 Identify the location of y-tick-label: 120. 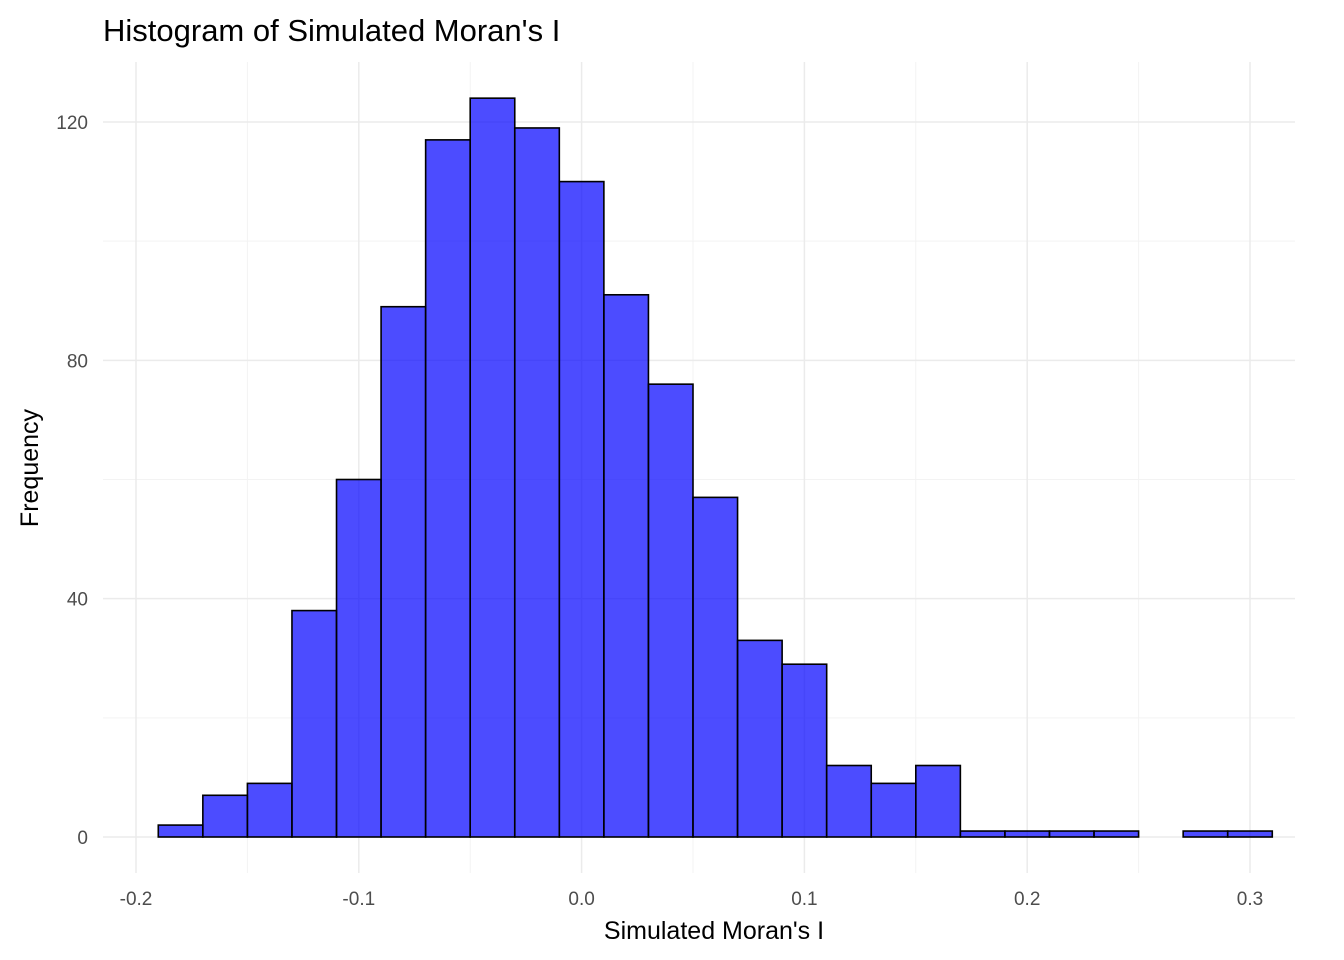
(72, 123).